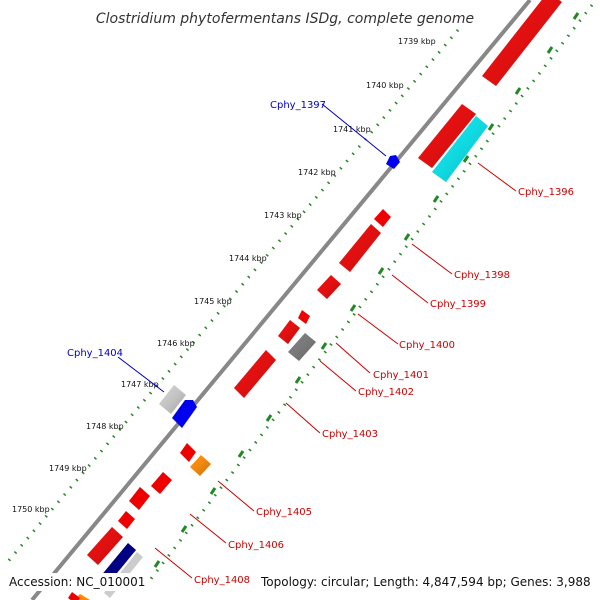 The width and height of the screenshot is (600, 600). Describe the element at coordinates (222, 580) in the screenshot. I see `label-cphy-1408: Cphy_1408` at that location.